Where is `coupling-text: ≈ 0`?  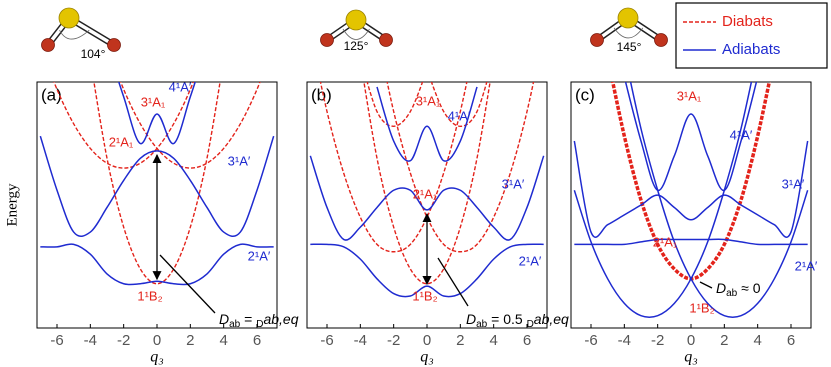
coupling-text: ≈ 0 is located at coordinates (748, 288).